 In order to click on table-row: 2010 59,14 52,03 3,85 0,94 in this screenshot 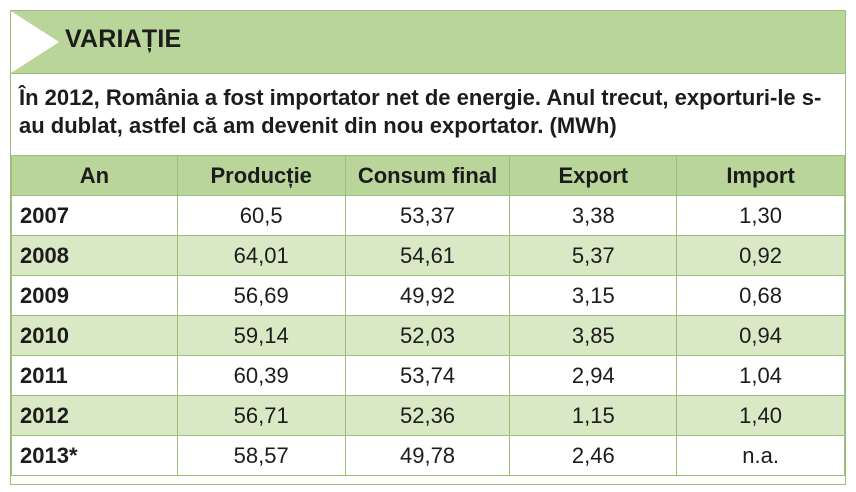, I will do `click(428, 335)`.